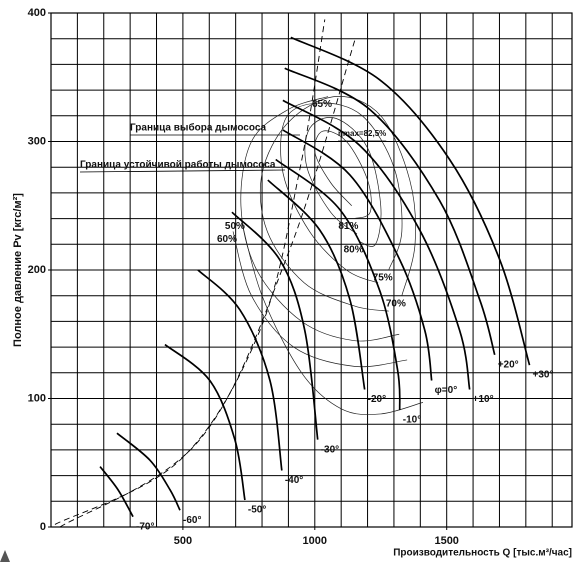 This screenshot has width=588, height=572. Describe the element at coordinates (377, 399) in the screenshot. I see `curve-label: -20°` at that location.